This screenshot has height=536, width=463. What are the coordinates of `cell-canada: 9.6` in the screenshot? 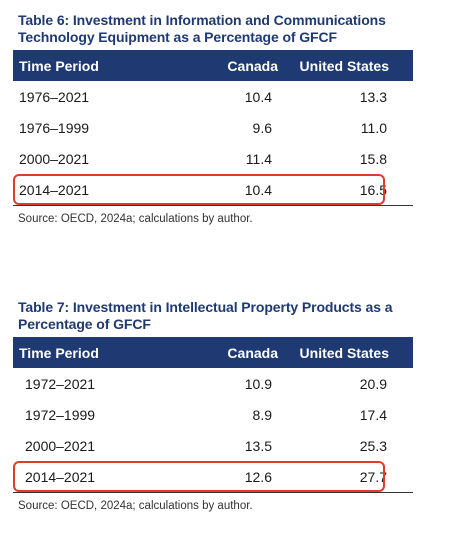 It's located at (262, 127).